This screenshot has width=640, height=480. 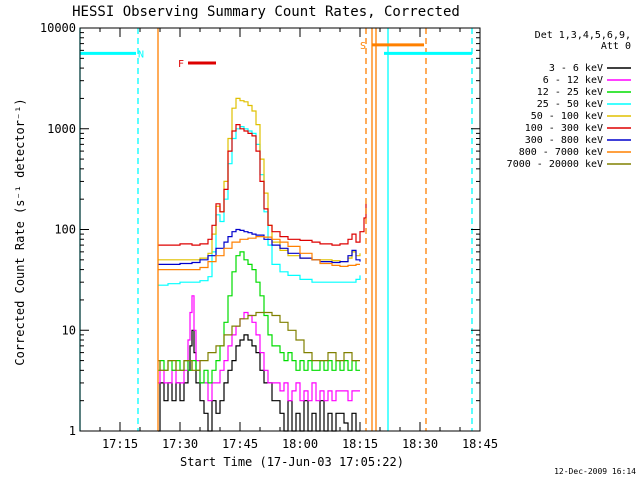 I want to click on legend-label-5: 100 - 300 keV, so click(x=564, y=128).